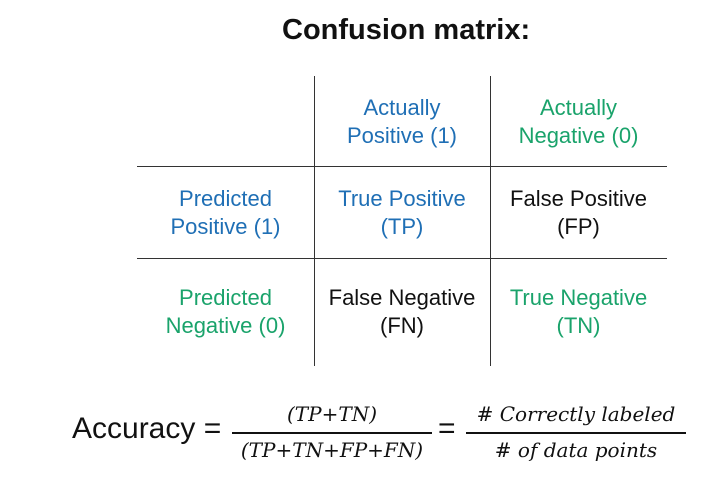 This screenshot has width=726, height=477. What do you see at coordinates (402, 213) in the screenshot?
I see `cell-true-positive: True Positive (TP)` at bounding box center [402, 213].